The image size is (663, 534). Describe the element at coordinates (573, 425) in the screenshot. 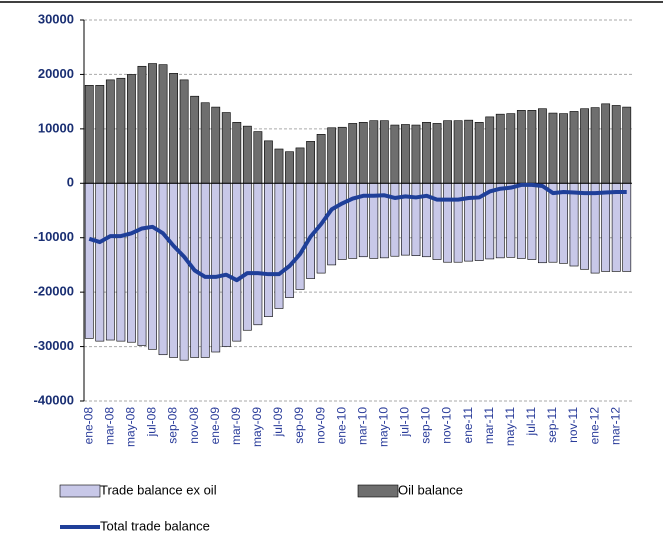

I see `x-tick-label: nov-11` at that location.